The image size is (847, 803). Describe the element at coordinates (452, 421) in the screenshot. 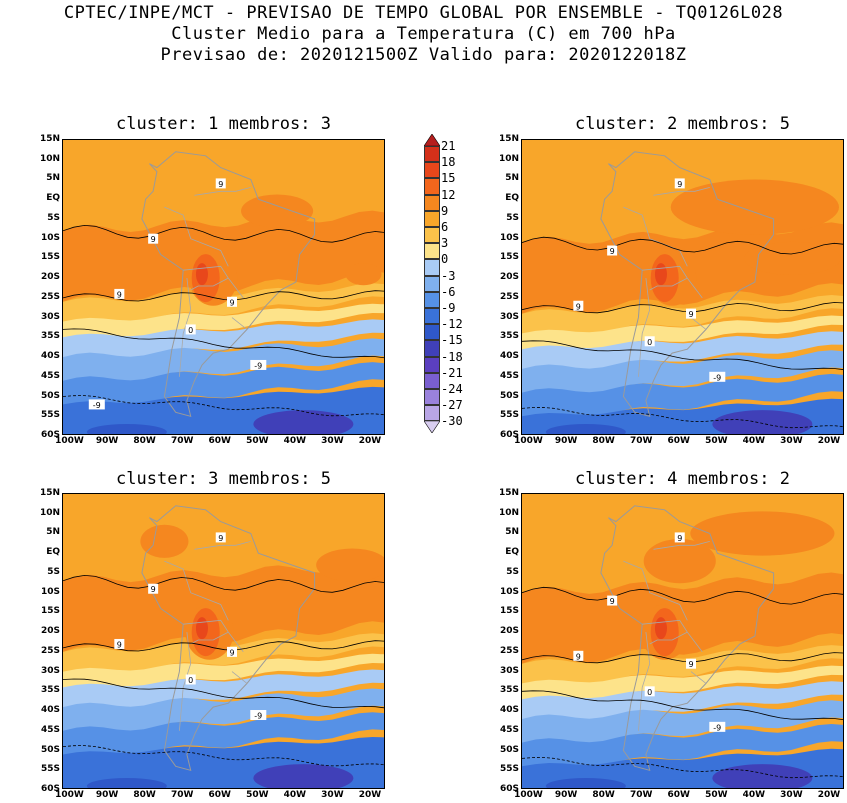

I see `colorbar-tick-label: -30` at that location.